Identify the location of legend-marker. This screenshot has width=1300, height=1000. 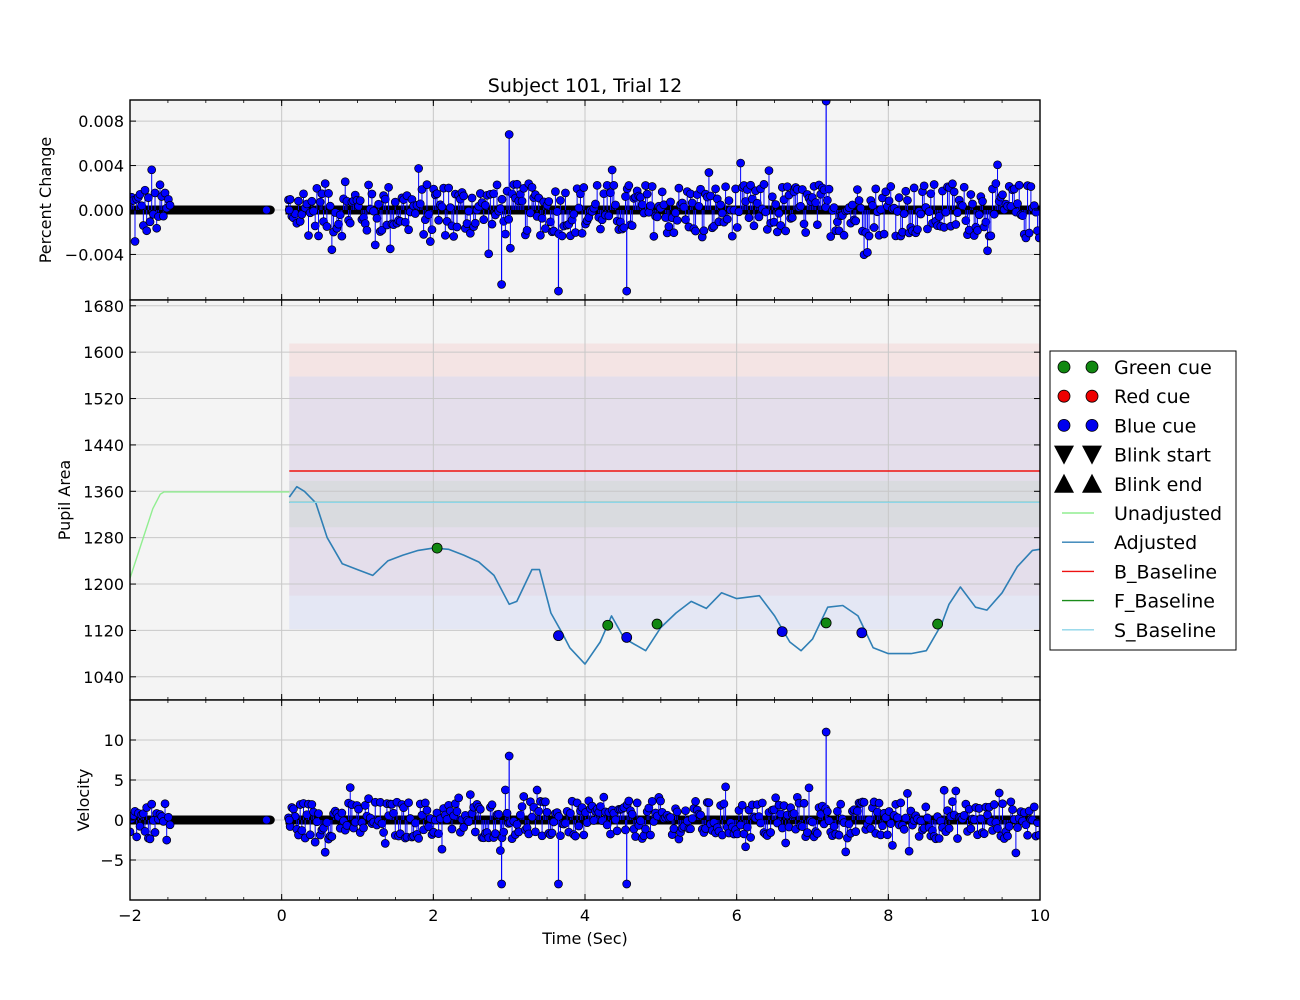
(1064, 396).